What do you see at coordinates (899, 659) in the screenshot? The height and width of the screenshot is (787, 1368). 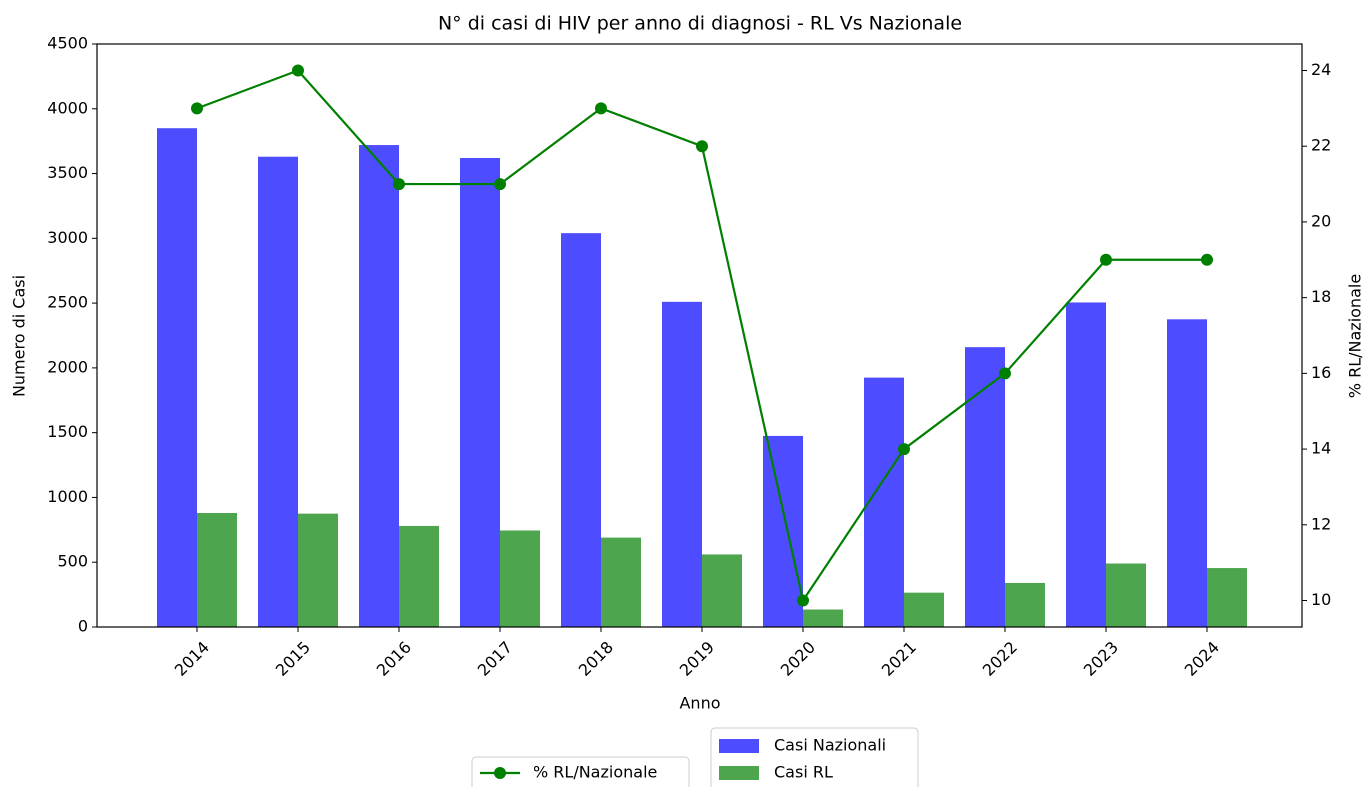 I see `x-tick-label: 2021` at bounding box center [899, 659].